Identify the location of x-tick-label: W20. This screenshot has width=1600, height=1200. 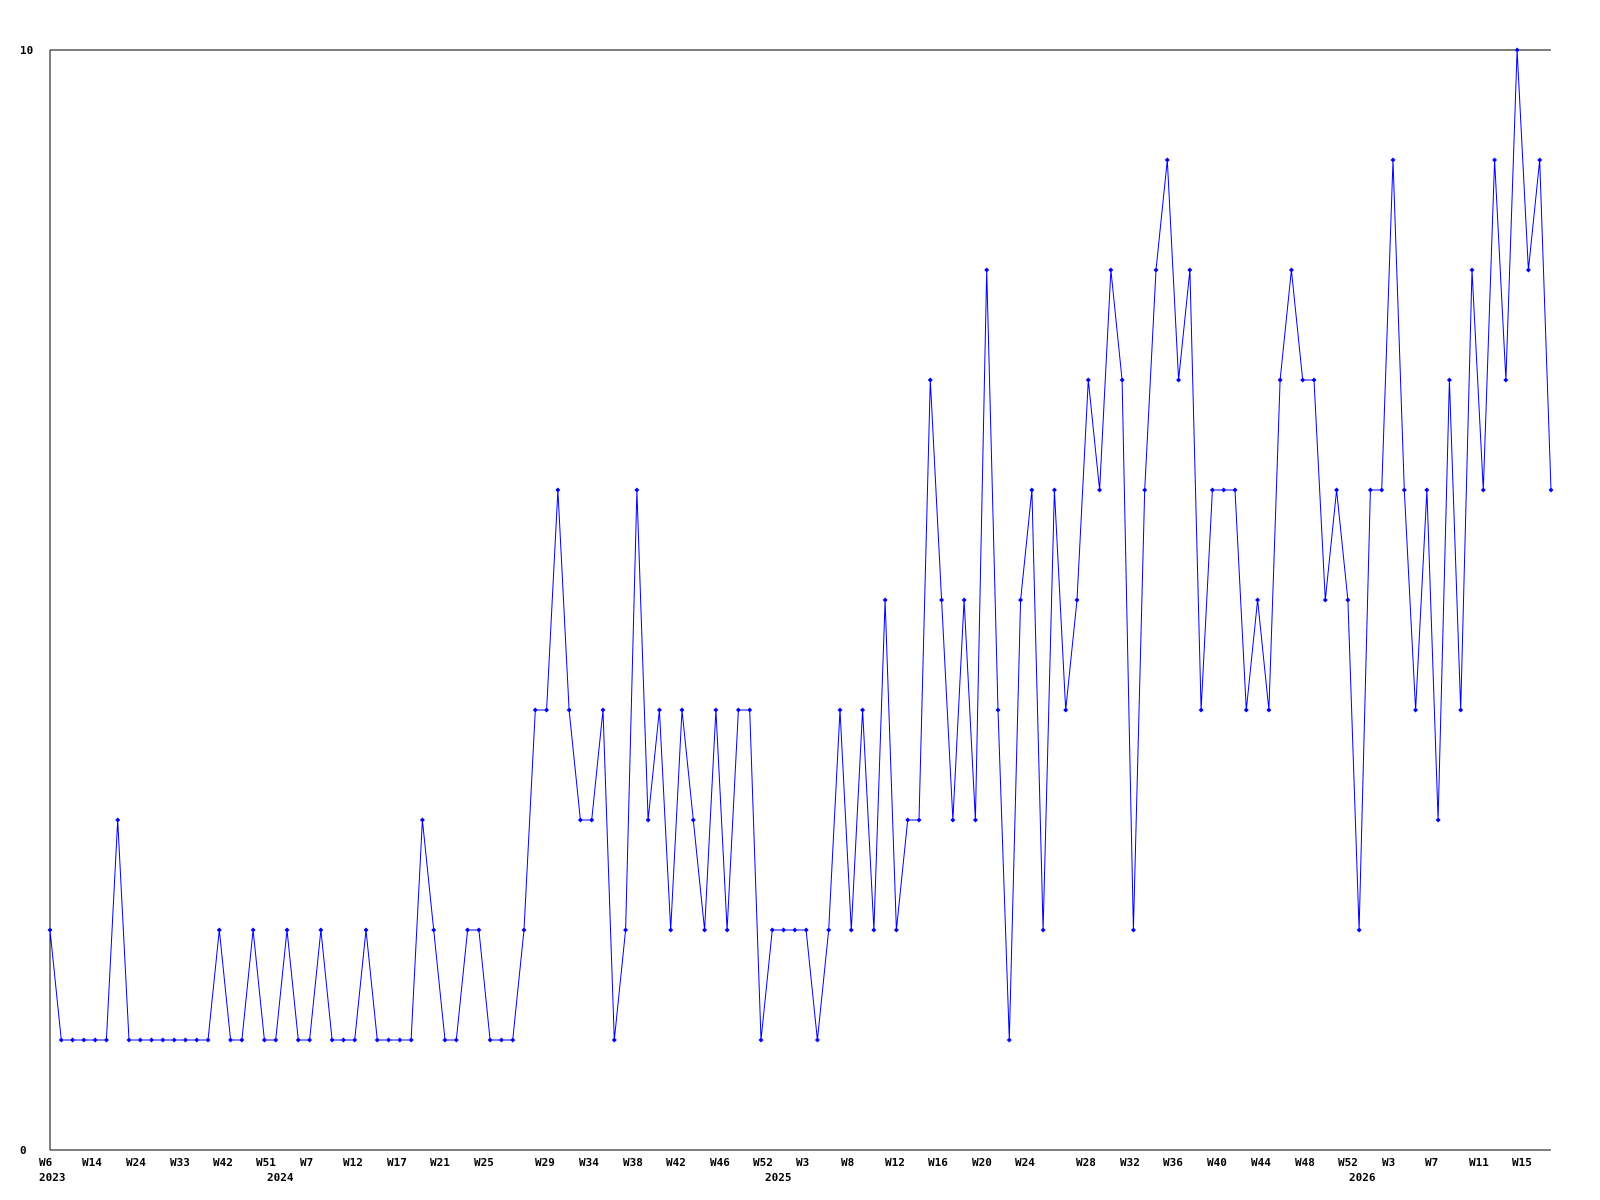
(982, 1162).